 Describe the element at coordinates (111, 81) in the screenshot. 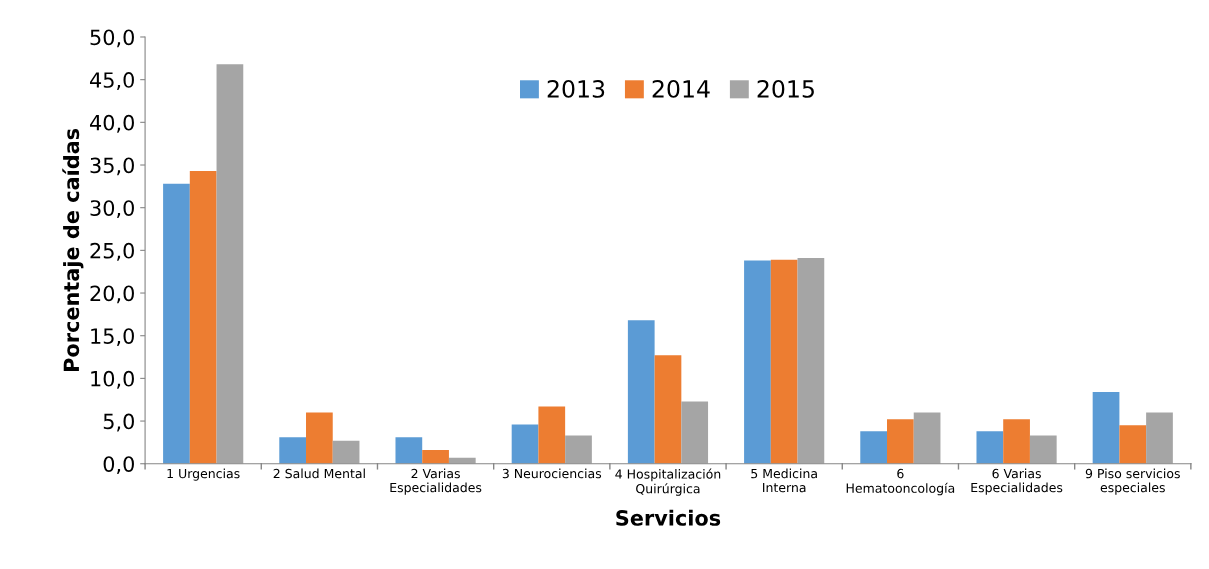

I see `y-tick-label: 45,0` at that location.